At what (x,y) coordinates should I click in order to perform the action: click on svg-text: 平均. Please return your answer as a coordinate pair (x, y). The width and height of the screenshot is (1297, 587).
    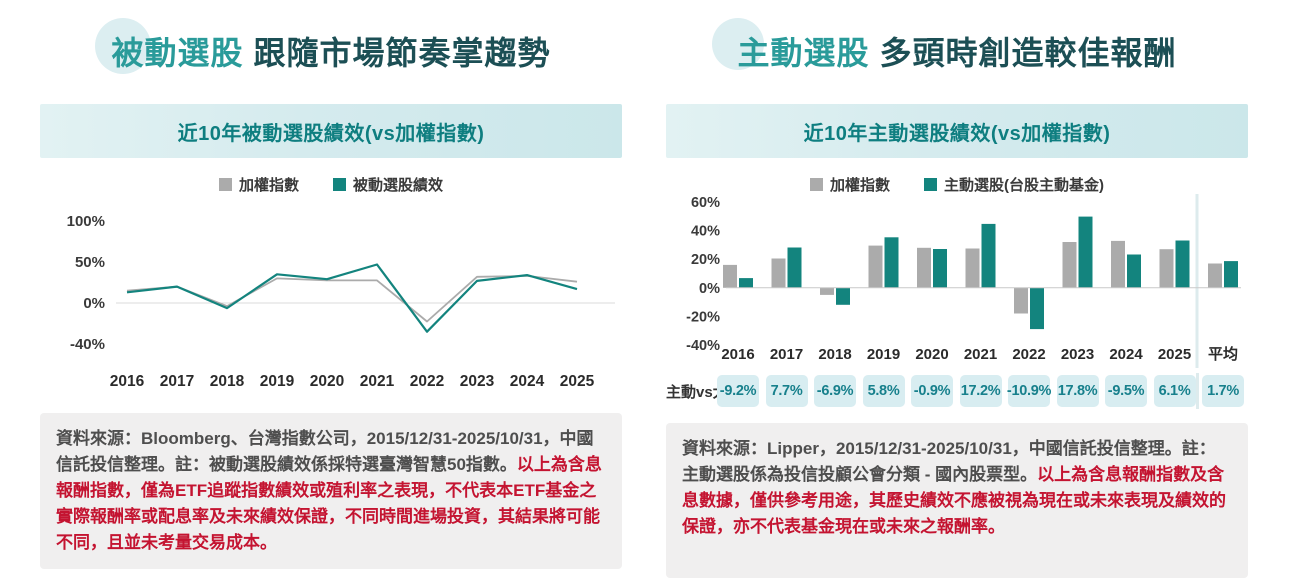
    Looking at the image, I should click on (1223, 354).